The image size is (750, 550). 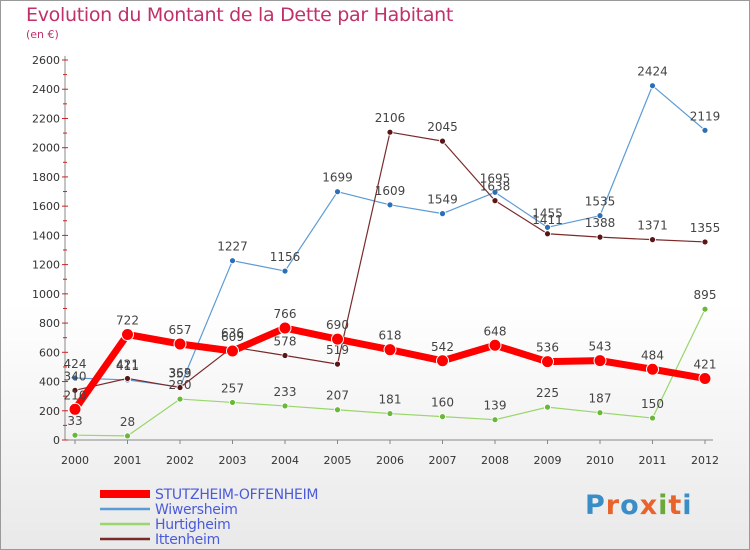 I want to click on legend-label-hurtigheim: Hurtigheim, so click(x=192, y=525).